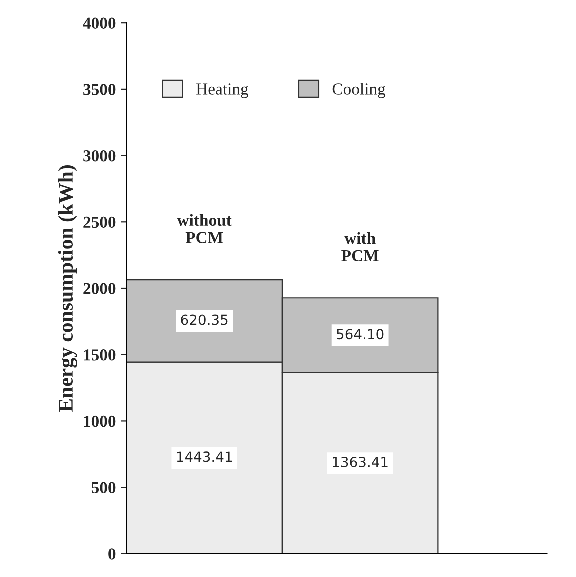 This screenshot has height=577, width=576. What do you see at coordinates (100, 222) in the screenshot?
I see `y-tick-label: 2500` at bounding box center [100, 222].